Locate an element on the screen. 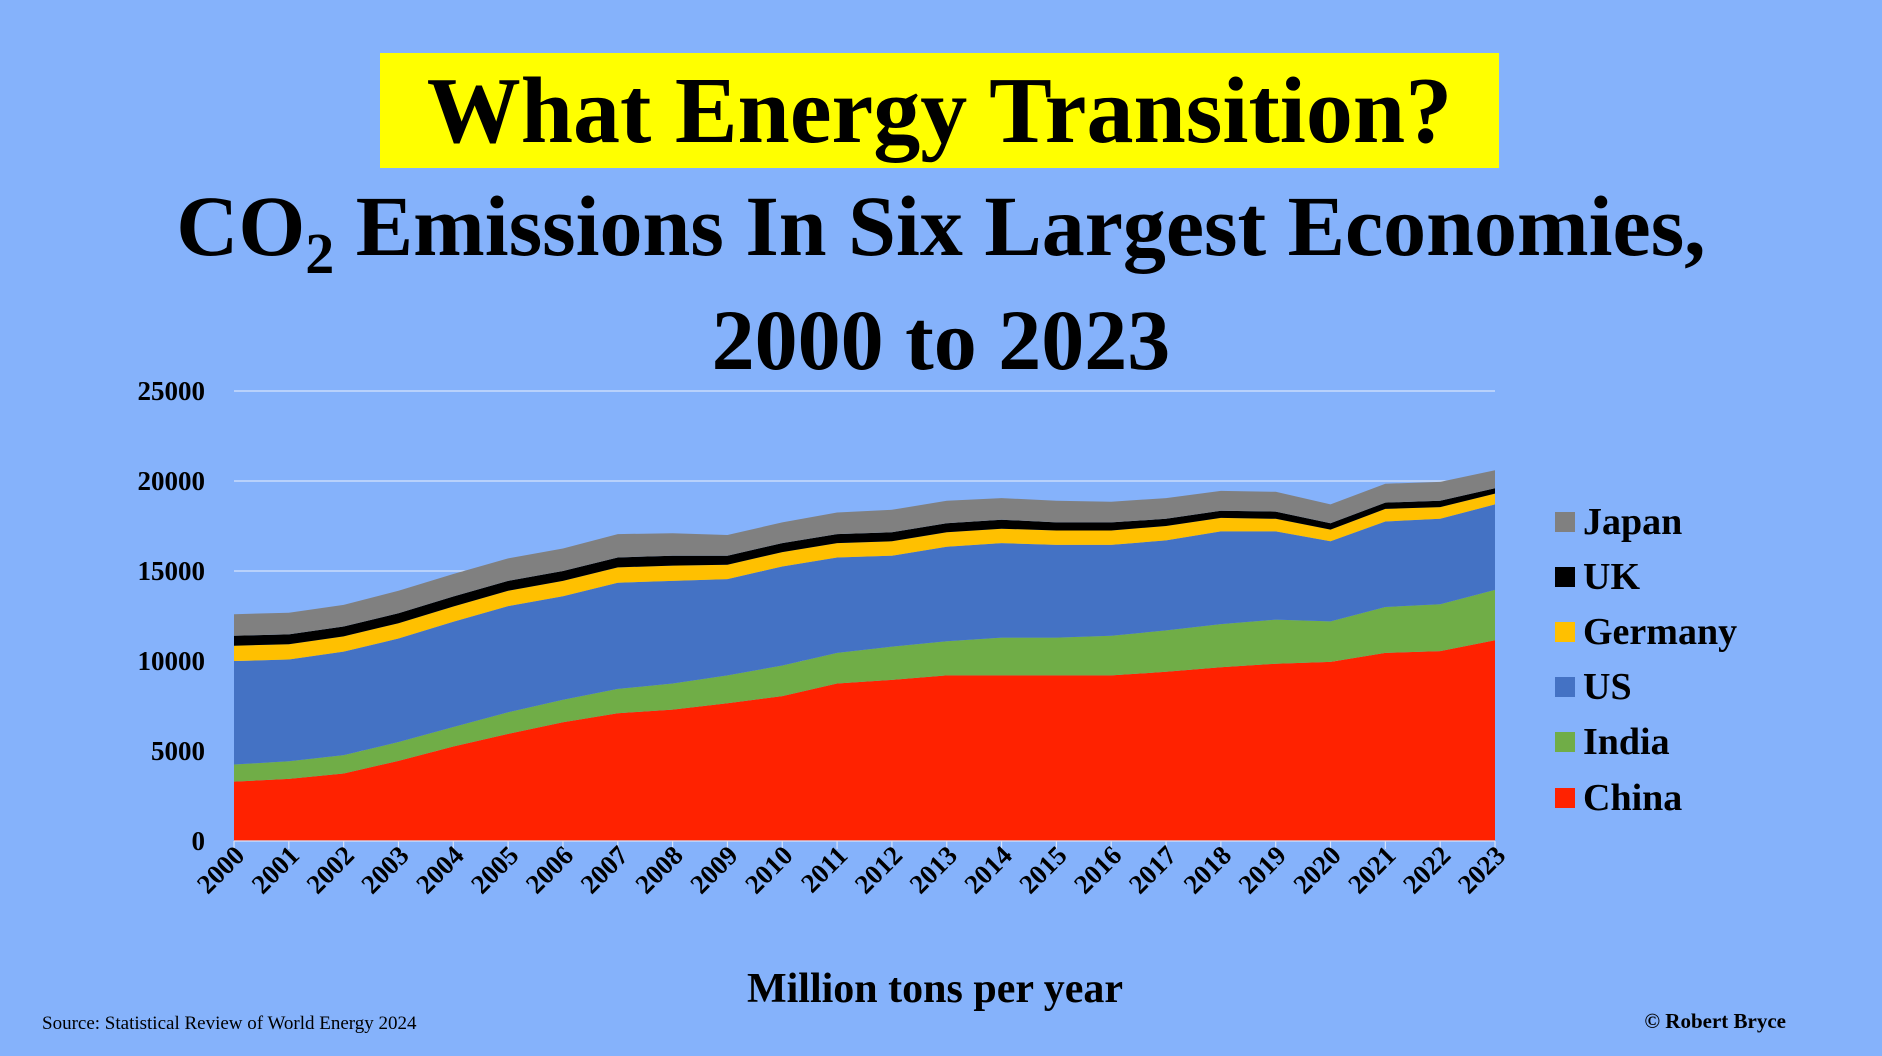 This screenshot has width=1882, height=1056. area-germany is located at coordinates (864, 577).